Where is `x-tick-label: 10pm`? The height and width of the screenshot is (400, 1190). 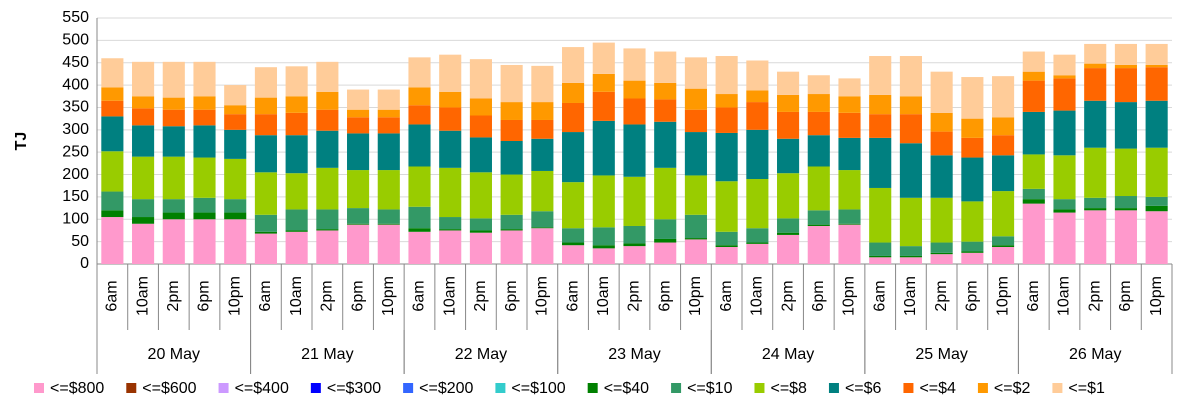
x-tick-label: 10pm is located at coordinates (1156, 296).